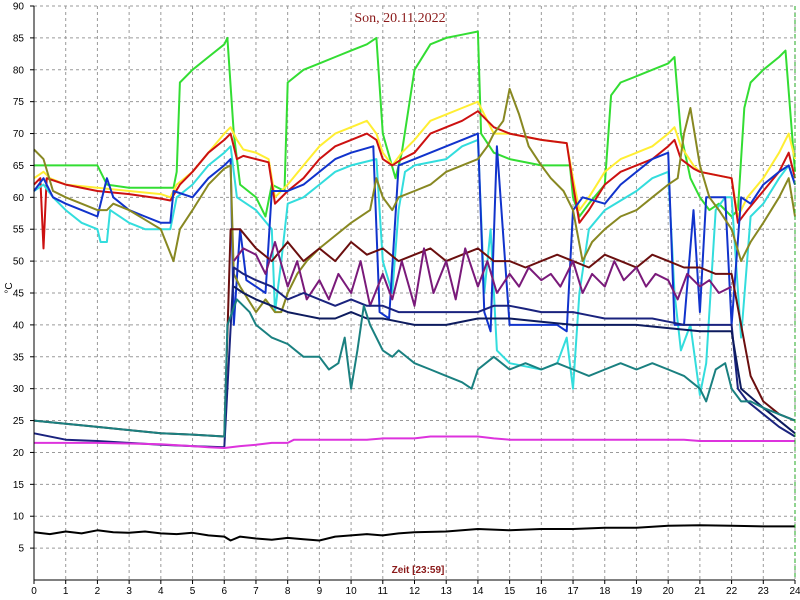 The height and width of the screenshot is (600, 800). Describe the element at coordinates (19, 230) in the screenshot. I see `y-tick-label: 55` at that location.